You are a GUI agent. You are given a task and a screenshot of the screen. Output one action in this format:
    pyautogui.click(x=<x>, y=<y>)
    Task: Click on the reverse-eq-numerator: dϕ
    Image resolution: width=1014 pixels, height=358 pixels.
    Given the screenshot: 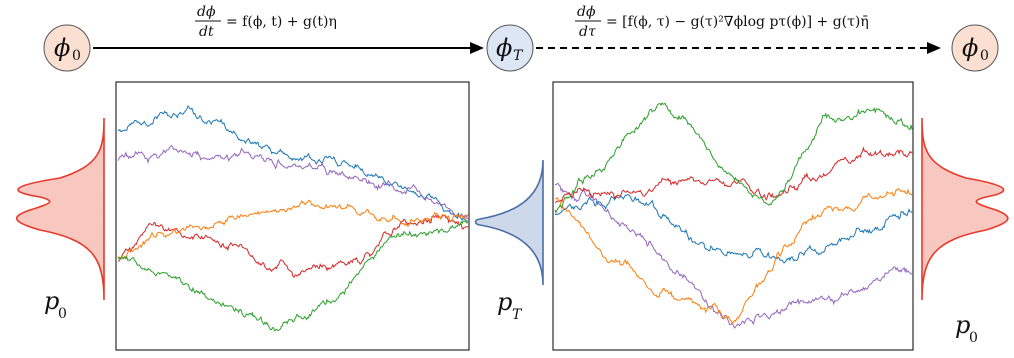 What is the action you would take?
    pyautogui.click(x=586, y=12)
    